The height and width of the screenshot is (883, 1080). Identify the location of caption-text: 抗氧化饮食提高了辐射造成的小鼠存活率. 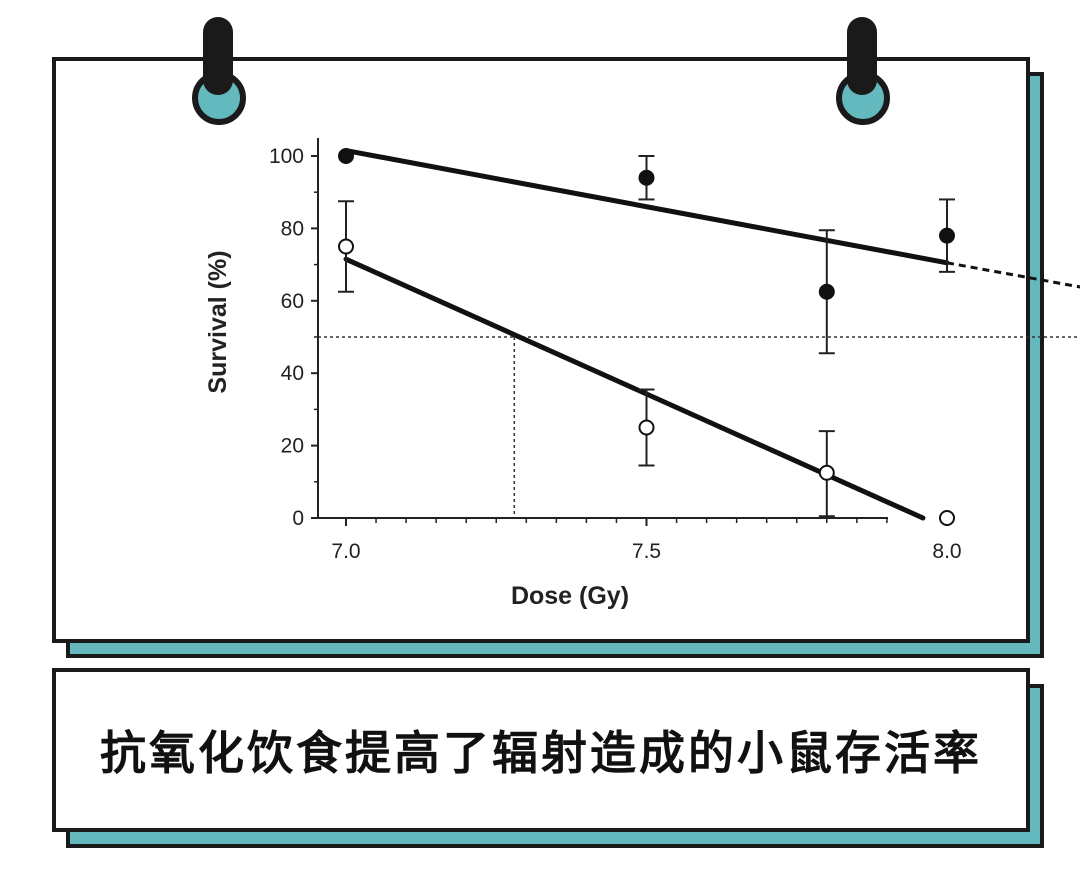
(541, 753).